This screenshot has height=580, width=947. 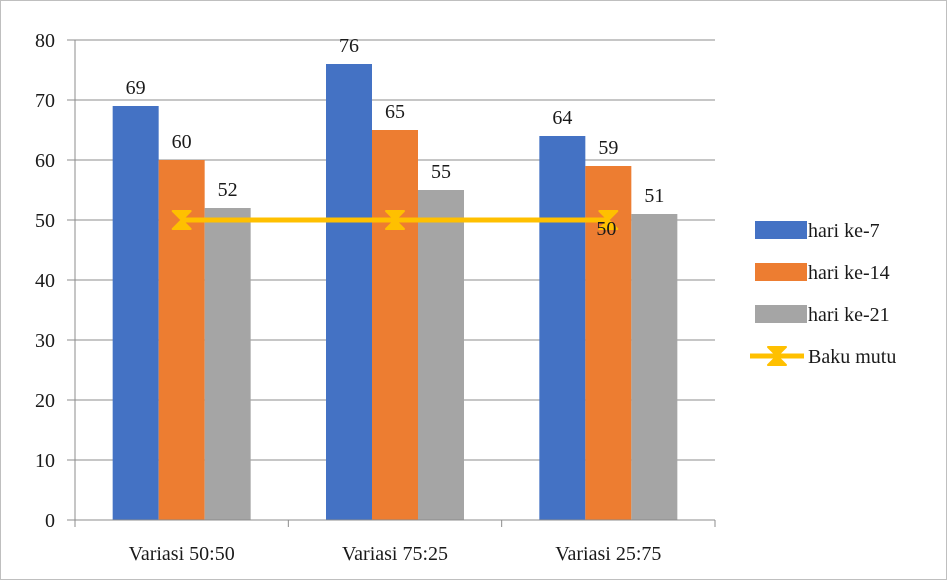 What do you see at coordinates (45, 221) in the screenshot?
I see `y-tick-label-50: 50` at bounding box center [45, 221].